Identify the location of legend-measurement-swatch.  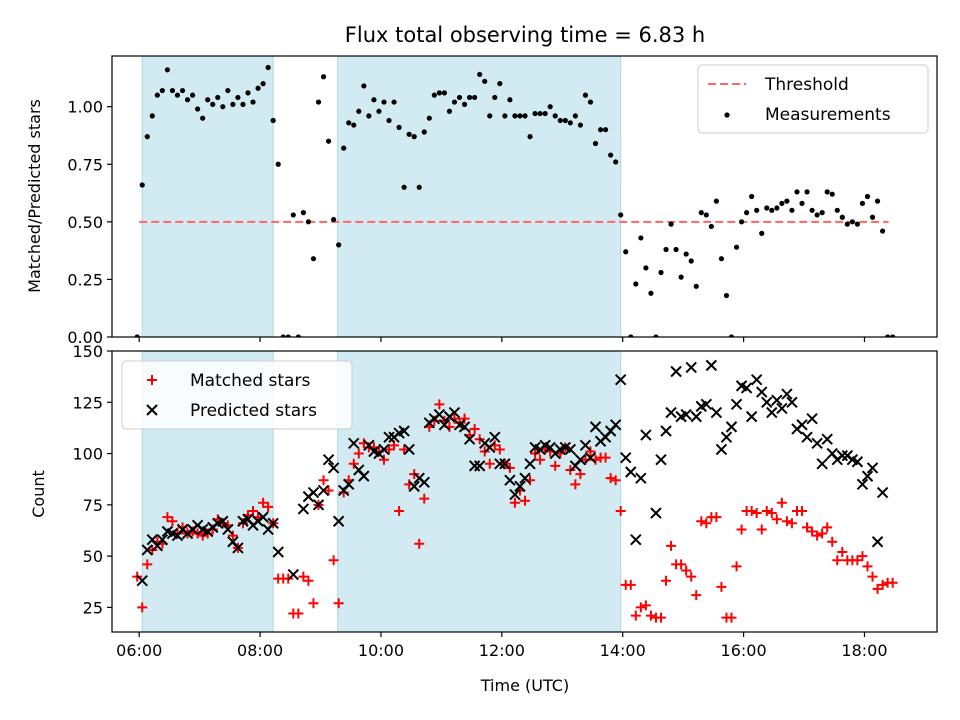
(727, 115).